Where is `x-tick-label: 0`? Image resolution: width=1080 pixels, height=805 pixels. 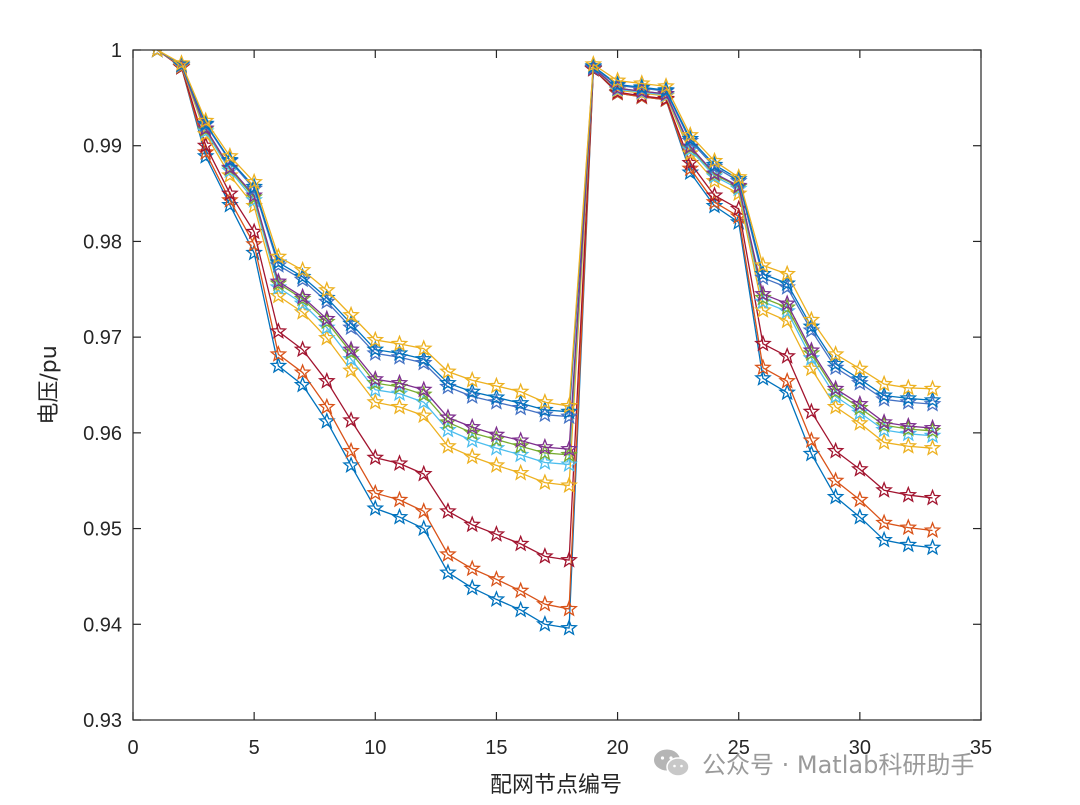 x-tick-label: 0 is located at coordinates (132, 748).